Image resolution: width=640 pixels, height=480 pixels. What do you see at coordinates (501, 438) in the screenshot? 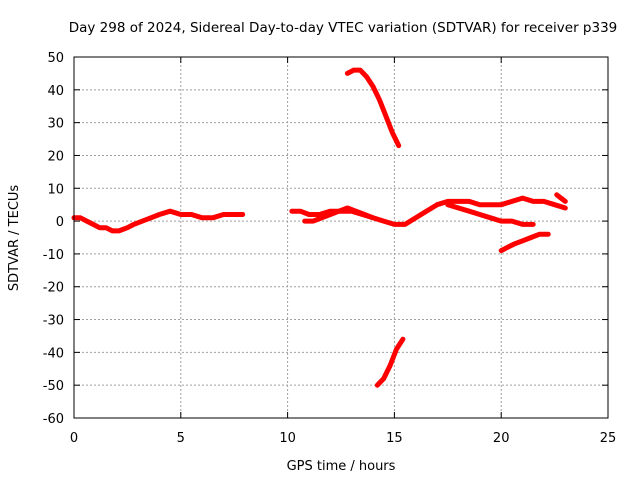
I see `x-tick-label: 20` at bounding box center [501, 438].